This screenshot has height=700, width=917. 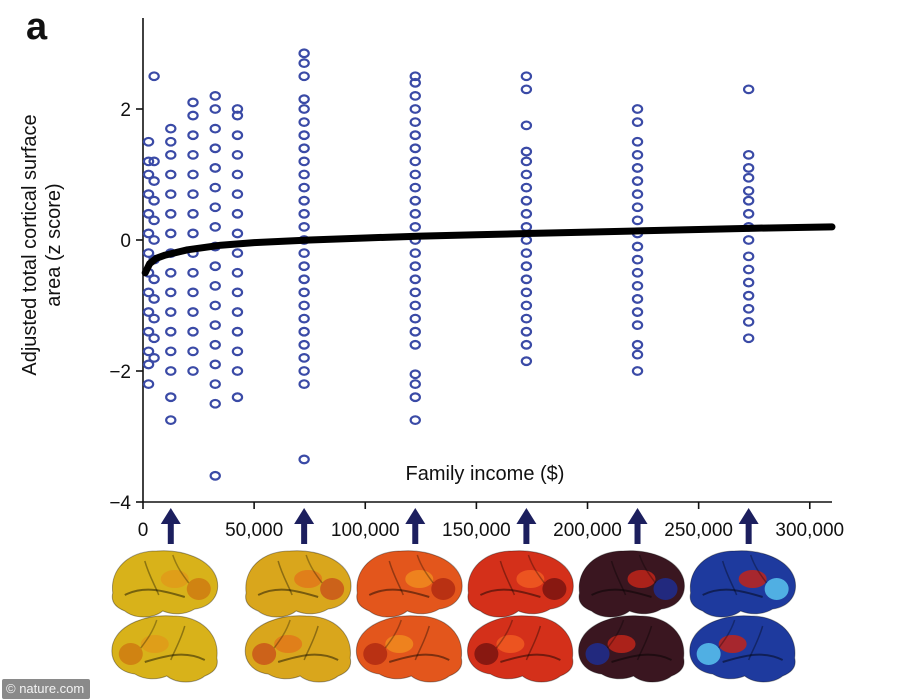 I want to click on x-tick-label: 150,000, so click(x=476, y=530).